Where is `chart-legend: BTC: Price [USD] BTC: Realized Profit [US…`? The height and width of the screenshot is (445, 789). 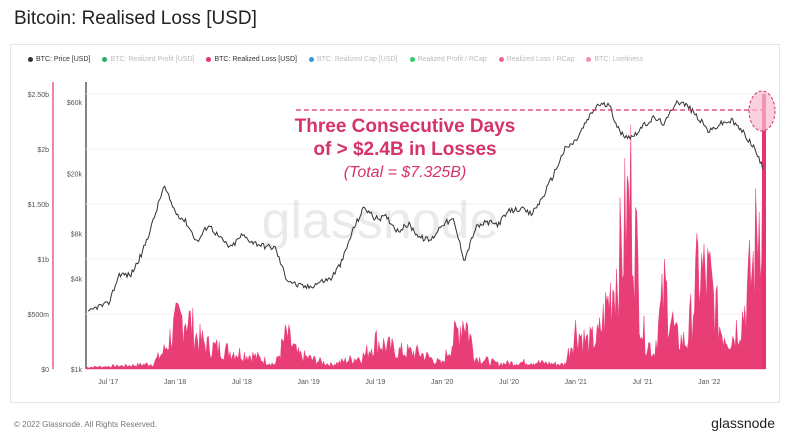 chart-legend: BTC: Price [USD] BTC: Realized Profit [US… is located at coordinates (398, 62).